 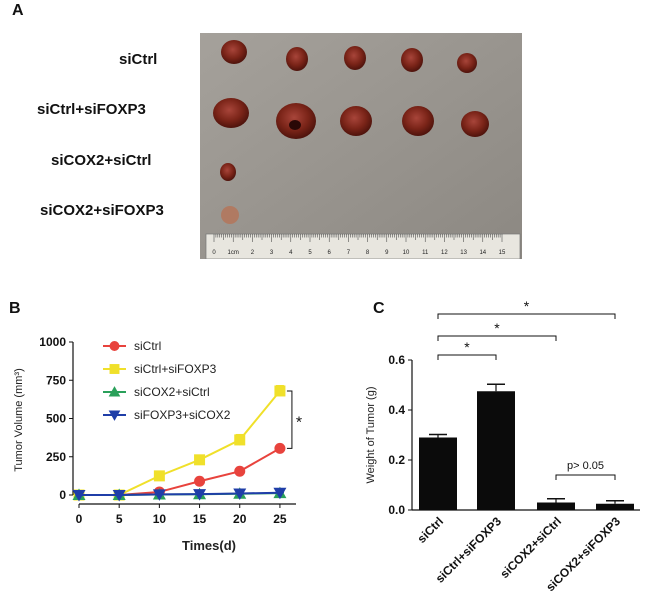 I want to click on ruler-label: 6, so click(x=330, y=253).